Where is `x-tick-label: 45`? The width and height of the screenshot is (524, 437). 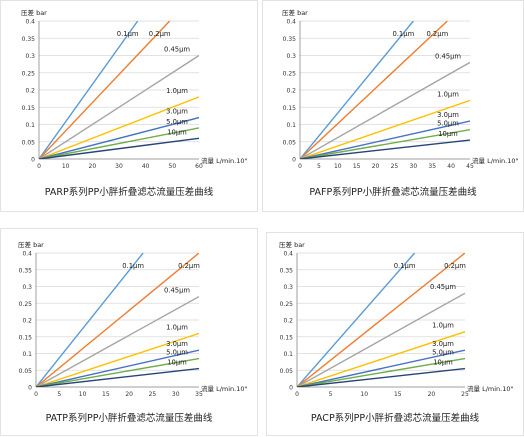 x-tick-label: 45 is located at coordinates (470, 166).